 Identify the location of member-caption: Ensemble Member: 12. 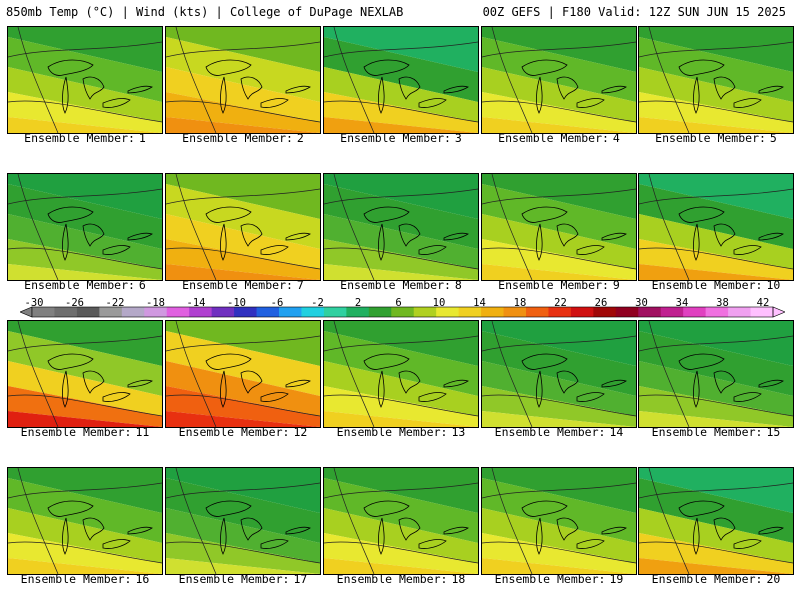
(243, 432).